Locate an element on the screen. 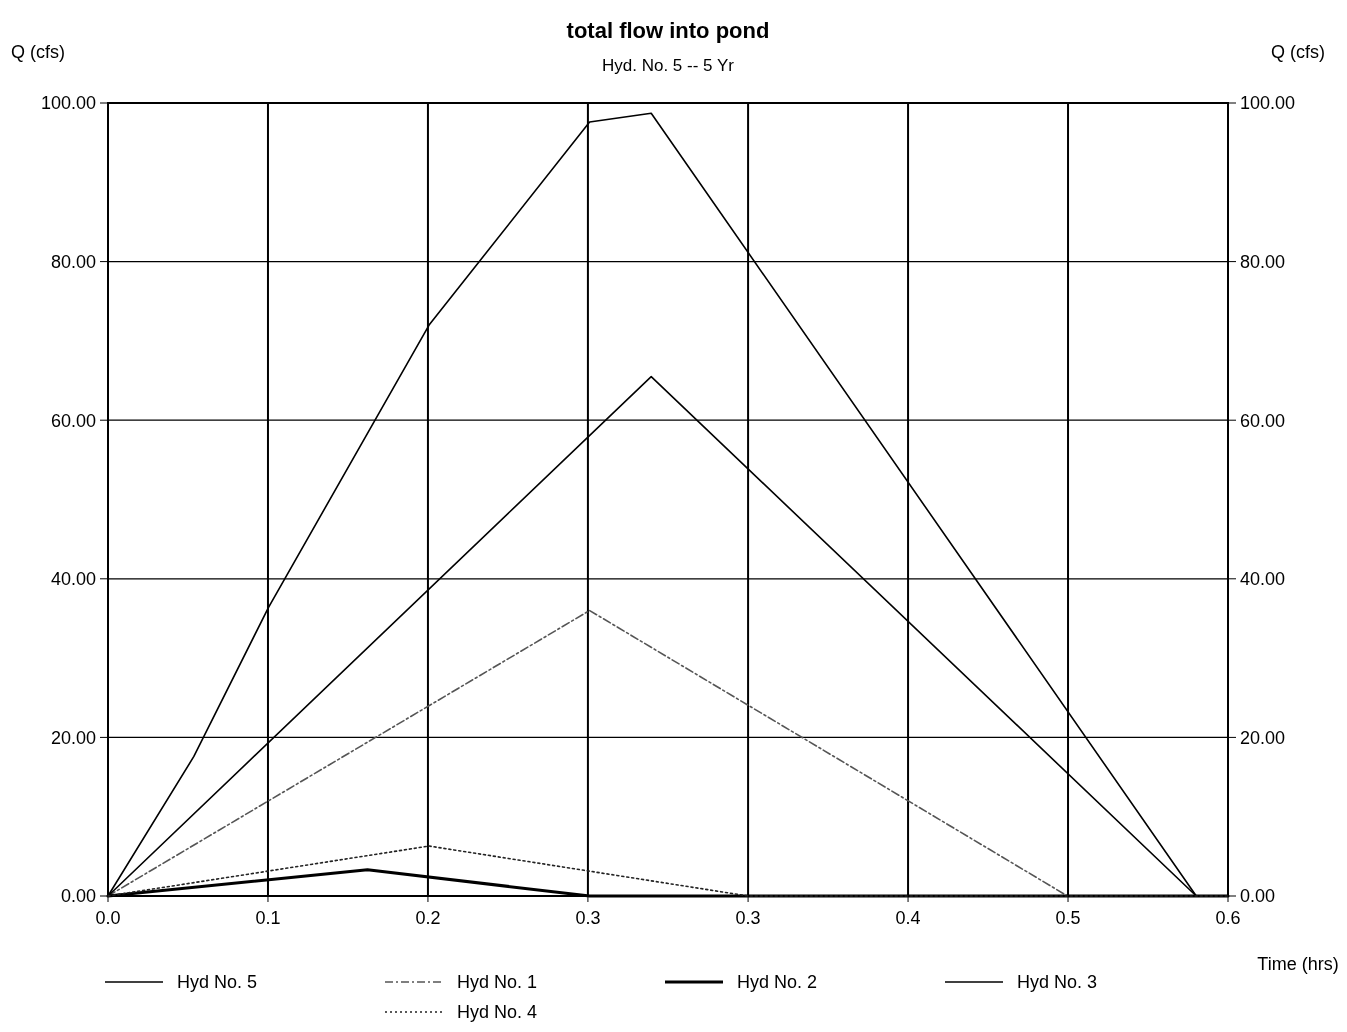  y2-tick-label: 80.00 is located at coordinates (1263, 261).